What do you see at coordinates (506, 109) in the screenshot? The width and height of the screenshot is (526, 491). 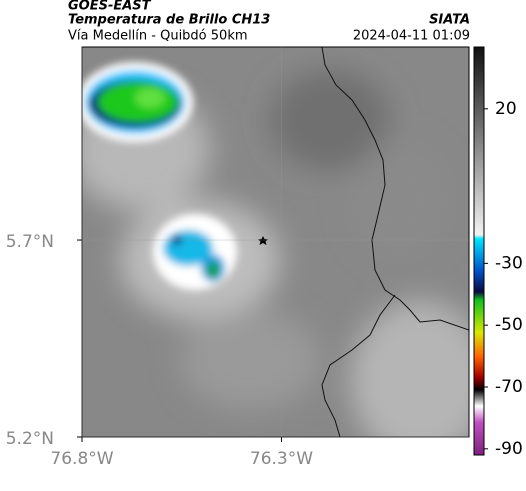 I see `colorbar-tick-label: 20` at bounding box center [506, 109].